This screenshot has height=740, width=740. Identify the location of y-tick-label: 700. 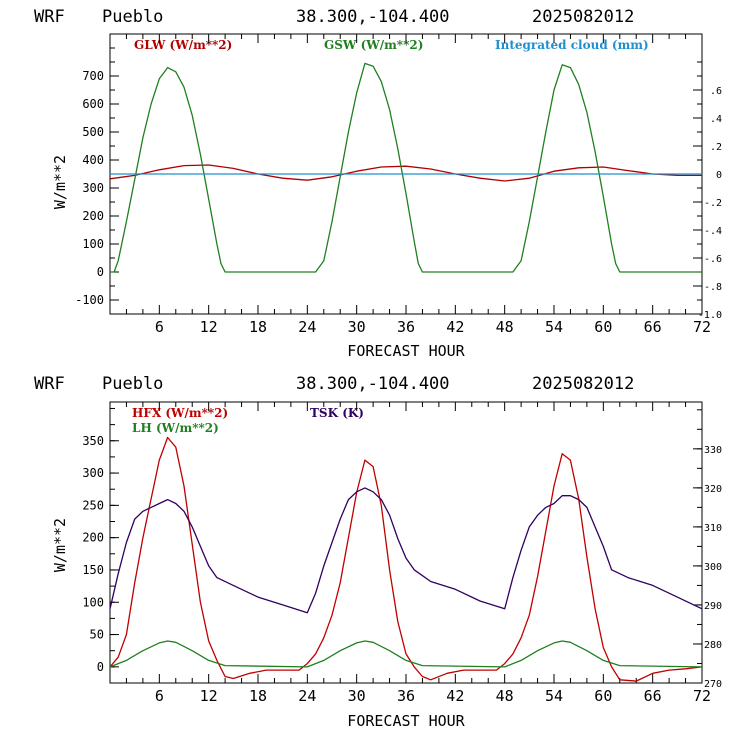
(93, 76).